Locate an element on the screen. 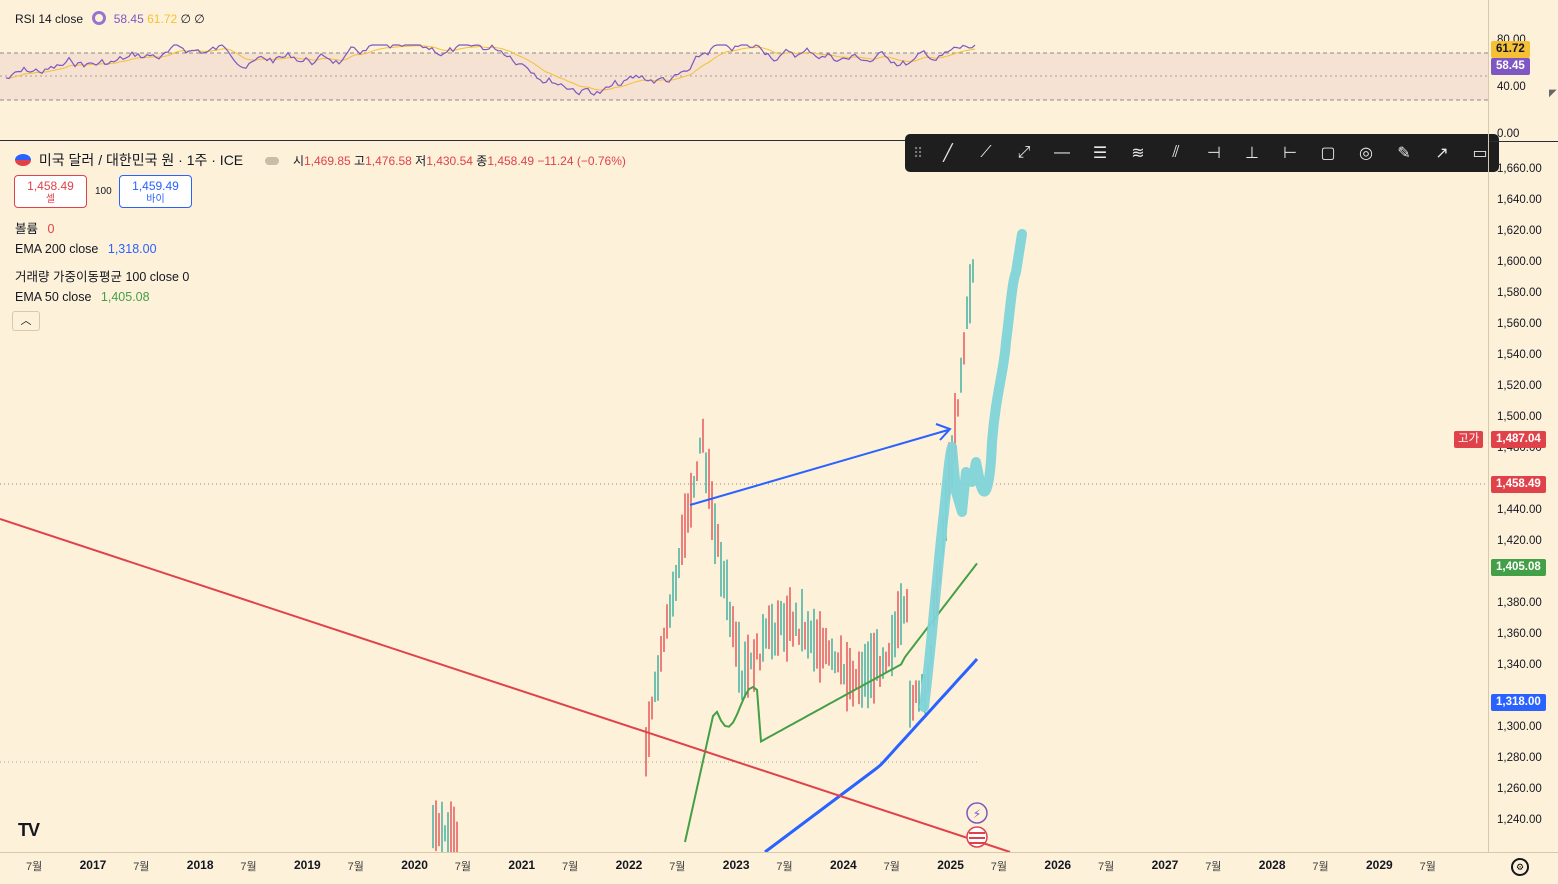  comment-icon: ▭ is located at coordinates (1480, 153).